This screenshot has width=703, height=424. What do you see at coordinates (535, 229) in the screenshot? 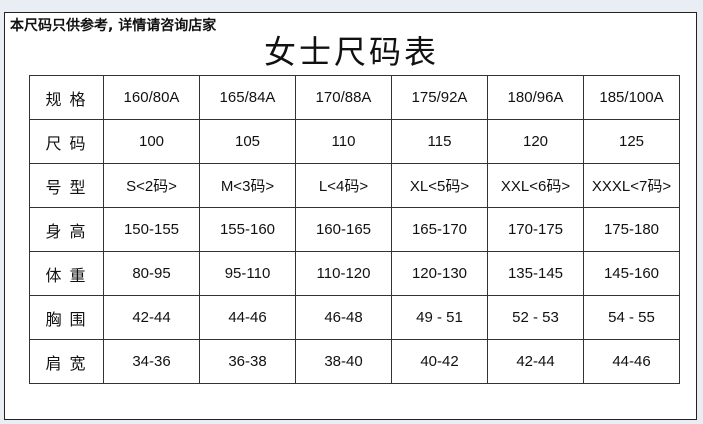
I see `table-cell: 170-175` at bounding box center [535, 229].